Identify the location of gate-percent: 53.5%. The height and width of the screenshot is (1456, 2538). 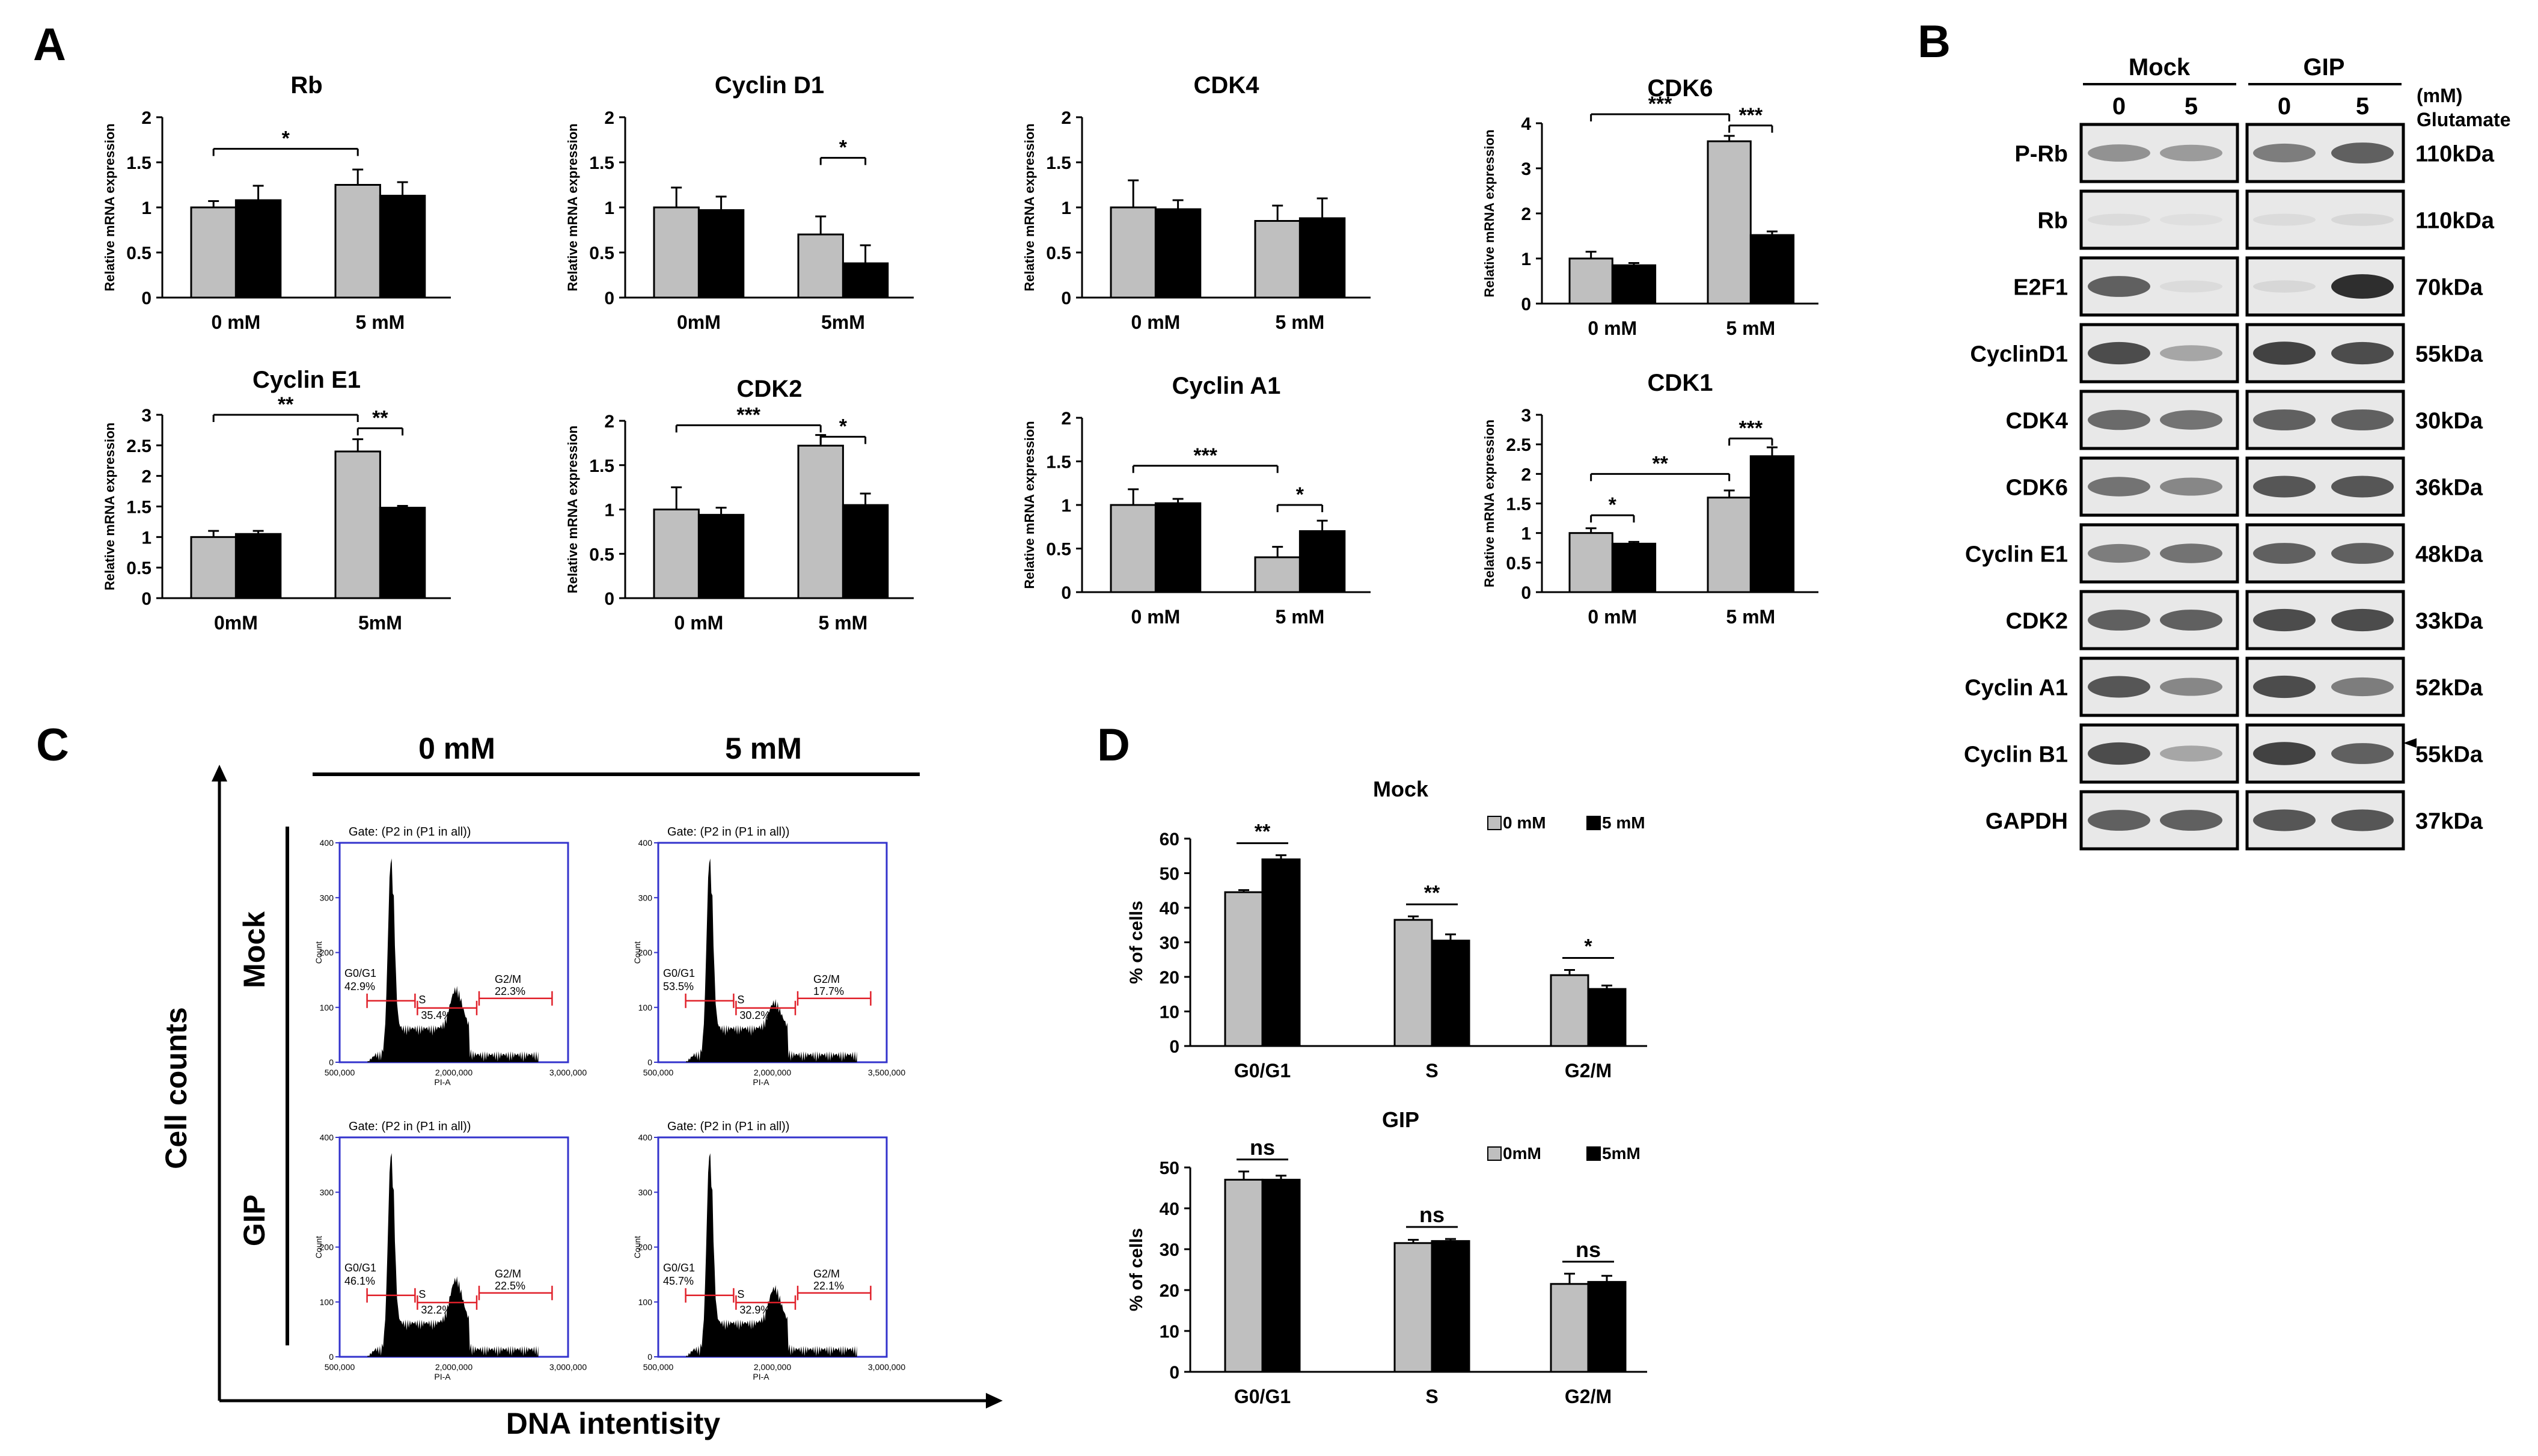
(679, 987).